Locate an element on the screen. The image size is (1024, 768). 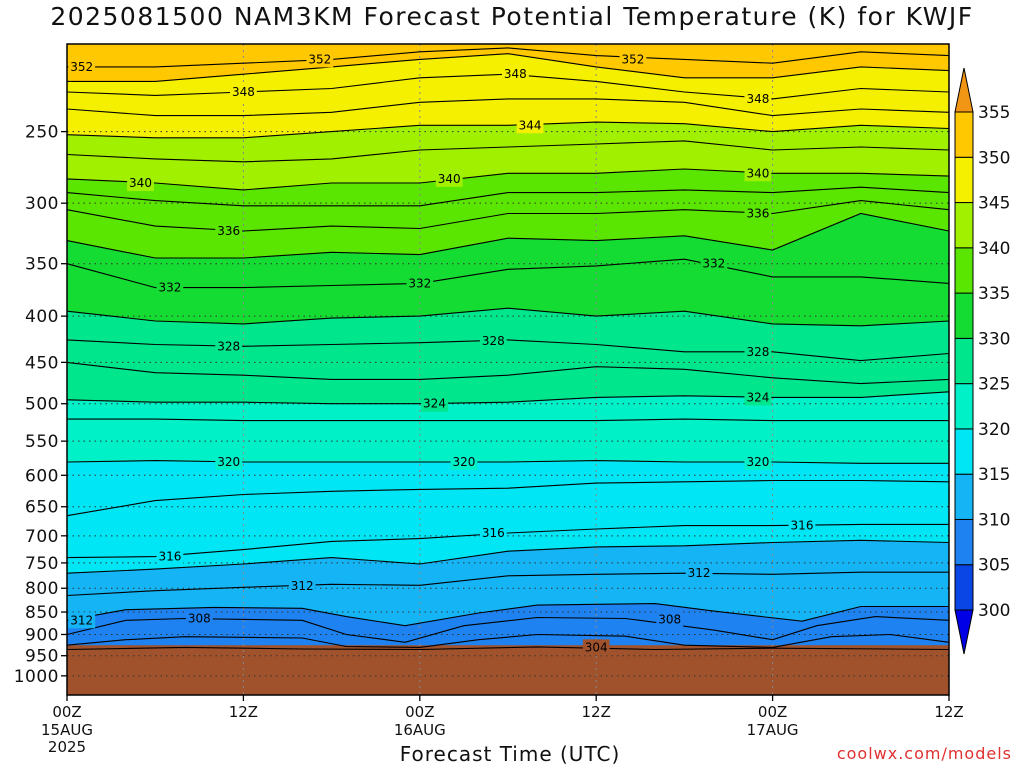
contour-label: 344 is located at coordinates (530, 125).